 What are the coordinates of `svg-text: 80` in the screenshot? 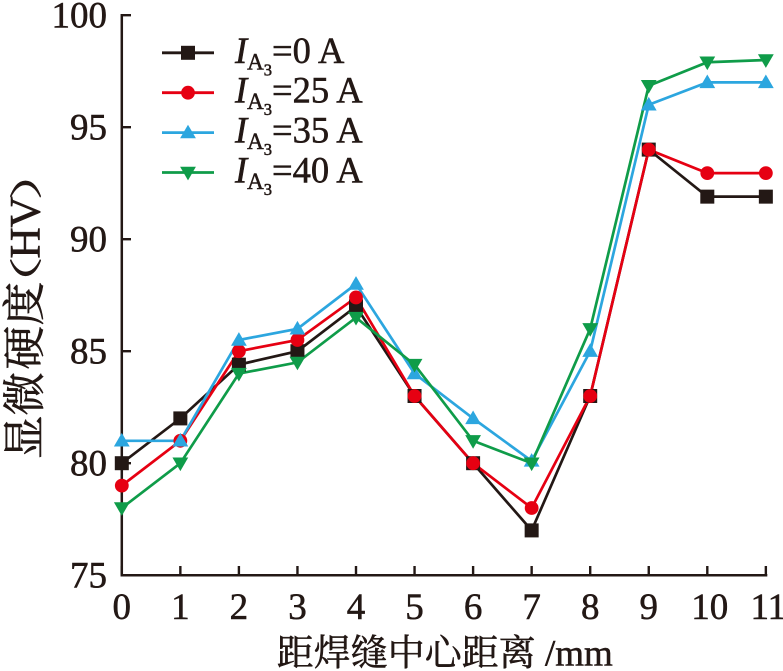 It's located at (88, 464).